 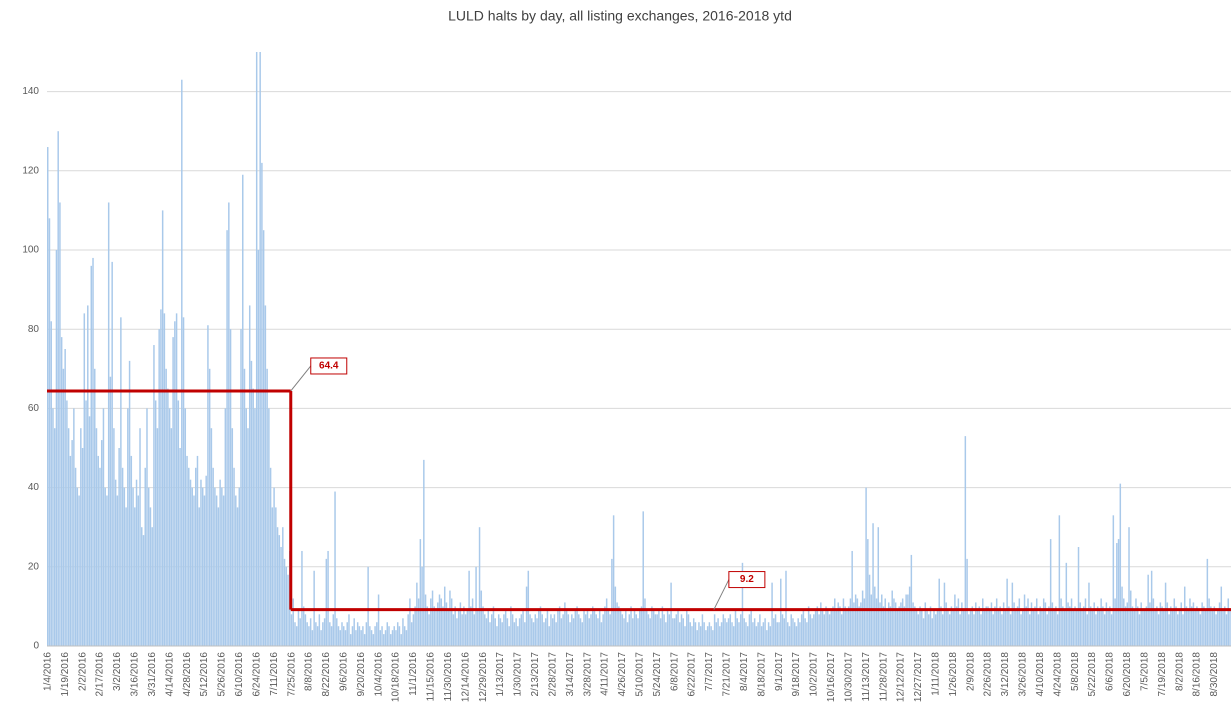 What do you see at coordinates (901, 677) in the screenshot?
I see `x-tick-label: 12/12/2017` at bounding box center [901, 677].